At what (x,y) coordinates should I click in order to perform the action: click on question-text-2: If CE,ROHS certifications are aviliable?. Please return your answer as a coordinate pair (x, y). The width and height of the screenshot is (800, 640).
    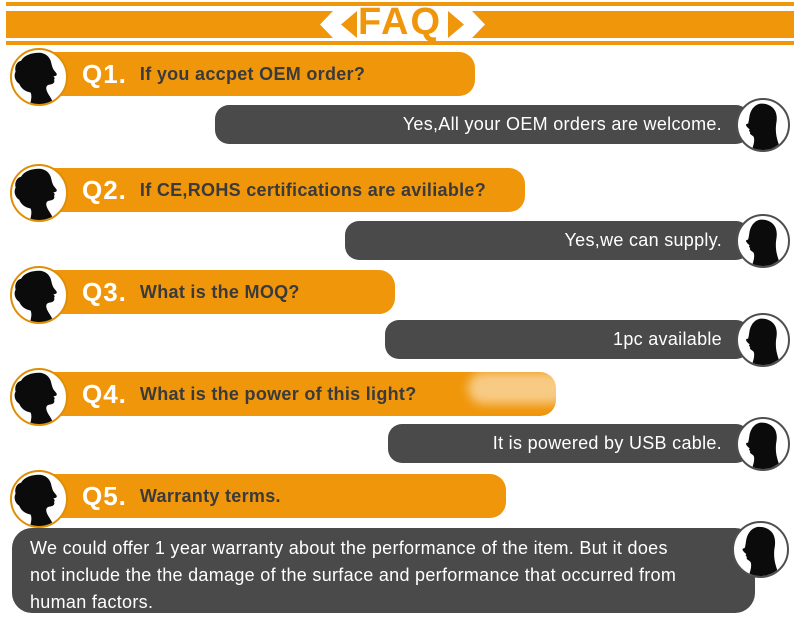
    Looking at the image, I should click on (313, 189).